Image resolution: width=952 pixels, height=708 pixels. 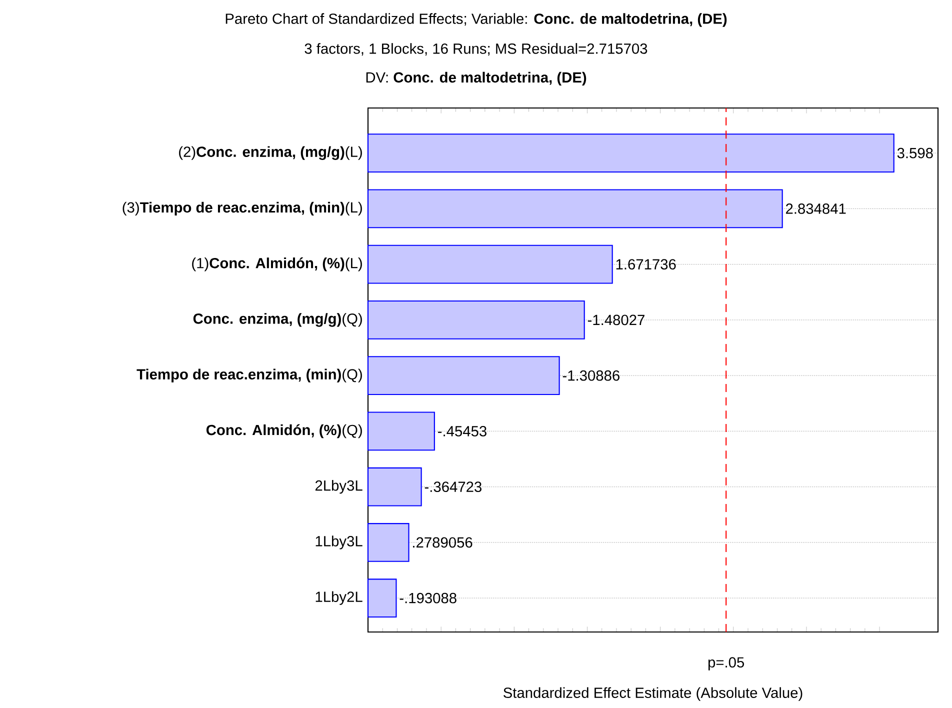 I want to click on text: DV: Conc. de maltodetrina, (DE), so click(x=476, y=79).